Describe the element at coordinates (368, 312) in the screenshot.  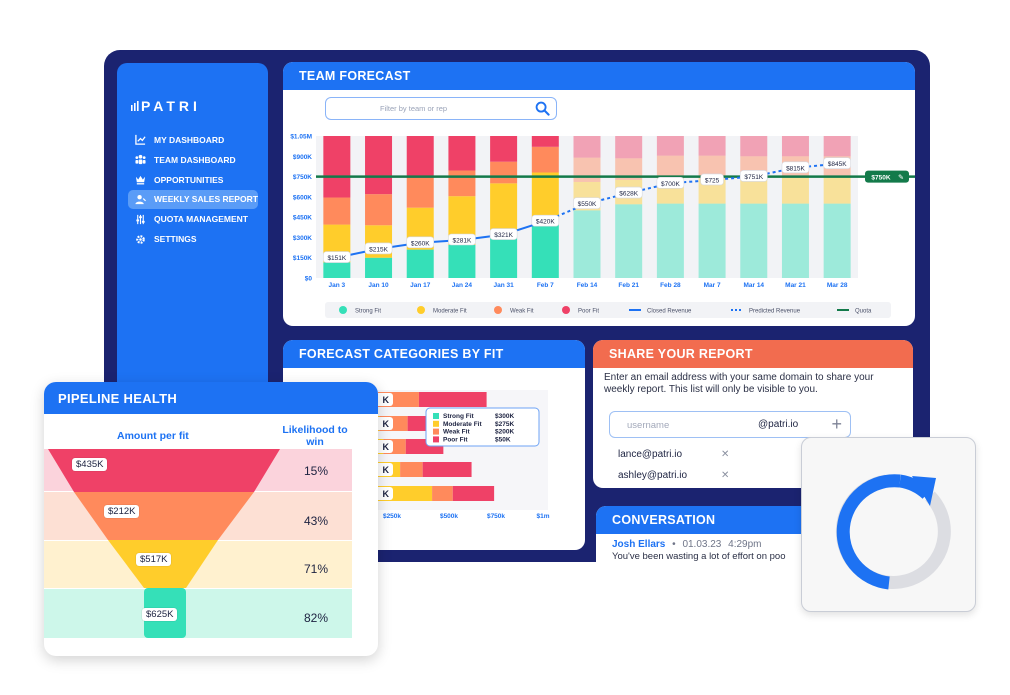
I see `legend-label: Strong Fit` at that location.